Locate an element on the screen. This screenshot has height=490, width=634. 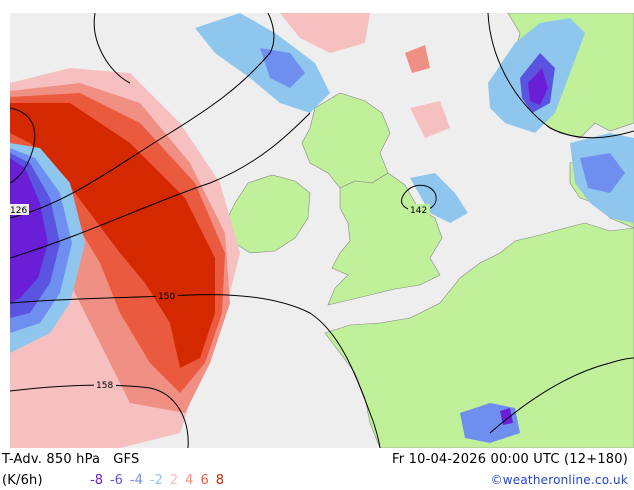
warm-patch-a is located at coordinates (325, 33).